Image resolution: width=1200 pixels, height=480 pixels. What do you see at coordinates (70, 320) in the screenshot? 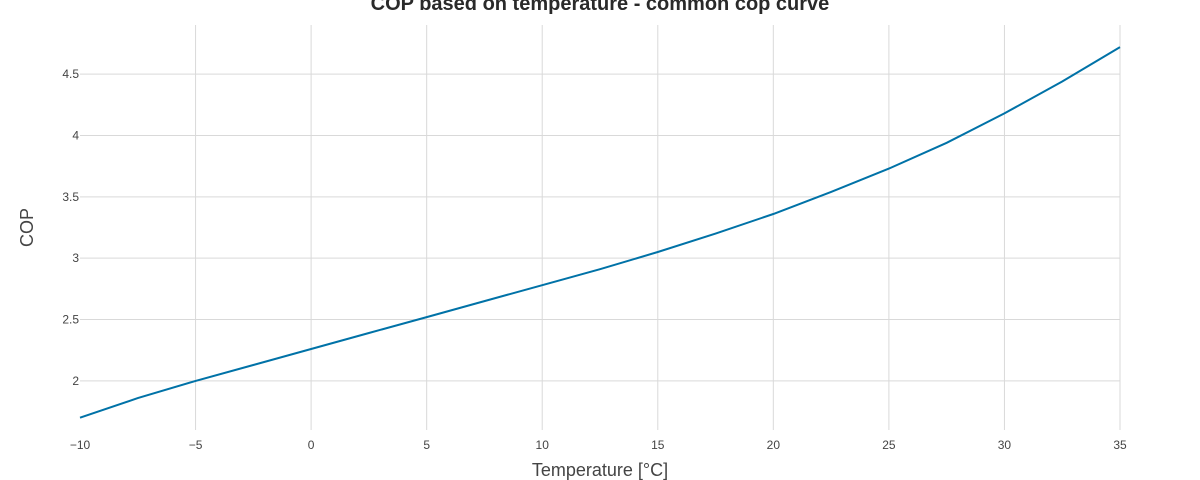
I see `y-tick-label: 2.5` at bounding box center [70, 320].